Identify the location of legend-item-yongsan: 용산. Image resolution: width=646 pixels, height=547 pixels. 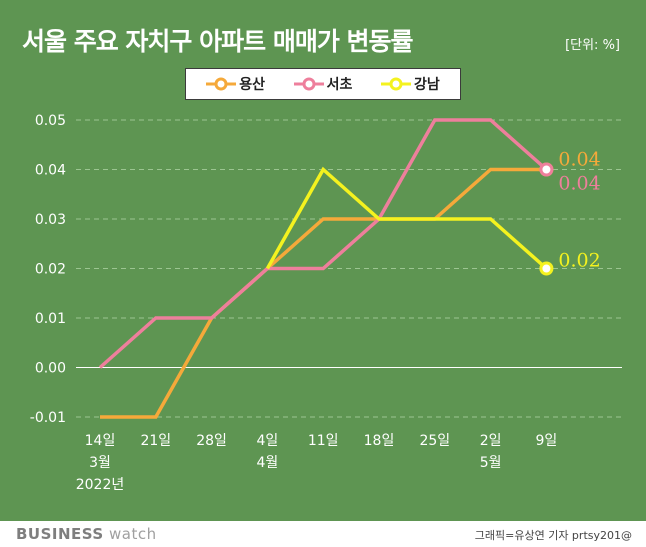
(235, 84).